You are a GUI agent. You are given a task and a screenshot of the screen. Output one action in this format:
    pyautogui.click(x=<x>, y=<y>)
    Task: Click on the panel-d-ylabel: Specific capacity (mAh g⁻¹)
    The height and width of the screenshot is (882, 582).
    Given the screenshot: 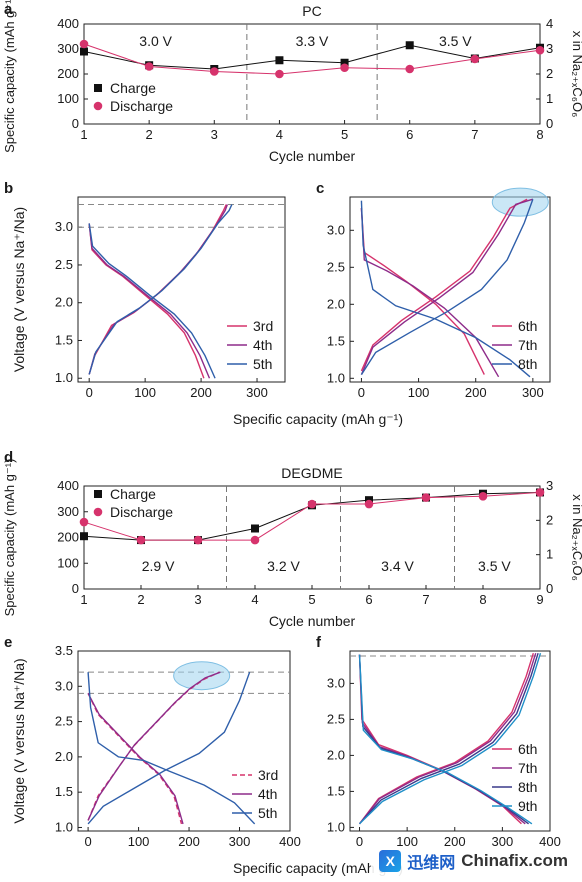 What is the action you would take?
    pyautogui.click(x=9, y=538)
    